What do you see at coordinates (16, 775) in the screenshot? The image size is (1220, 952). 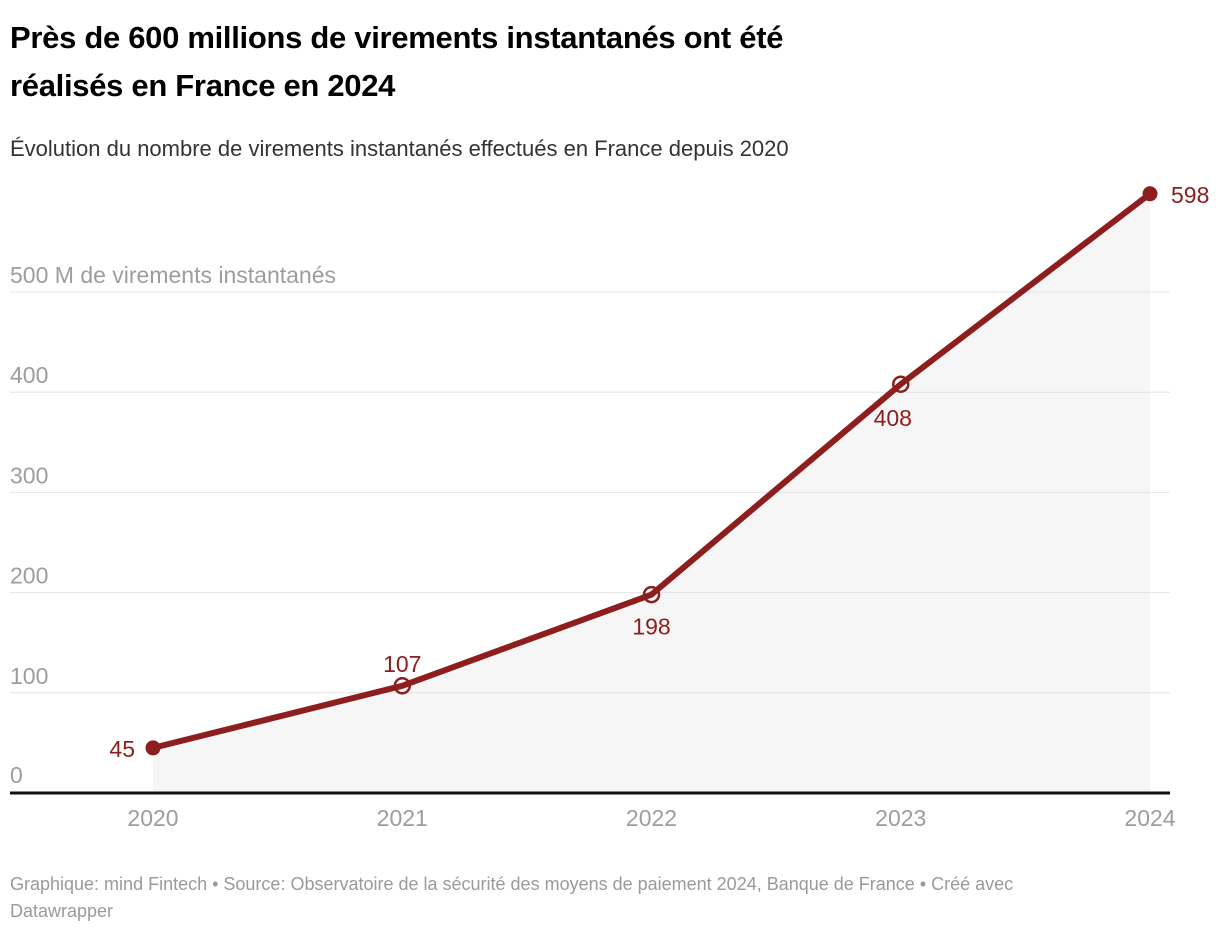 I see `y-tick-label: 0` at bounding box center [16, 775].